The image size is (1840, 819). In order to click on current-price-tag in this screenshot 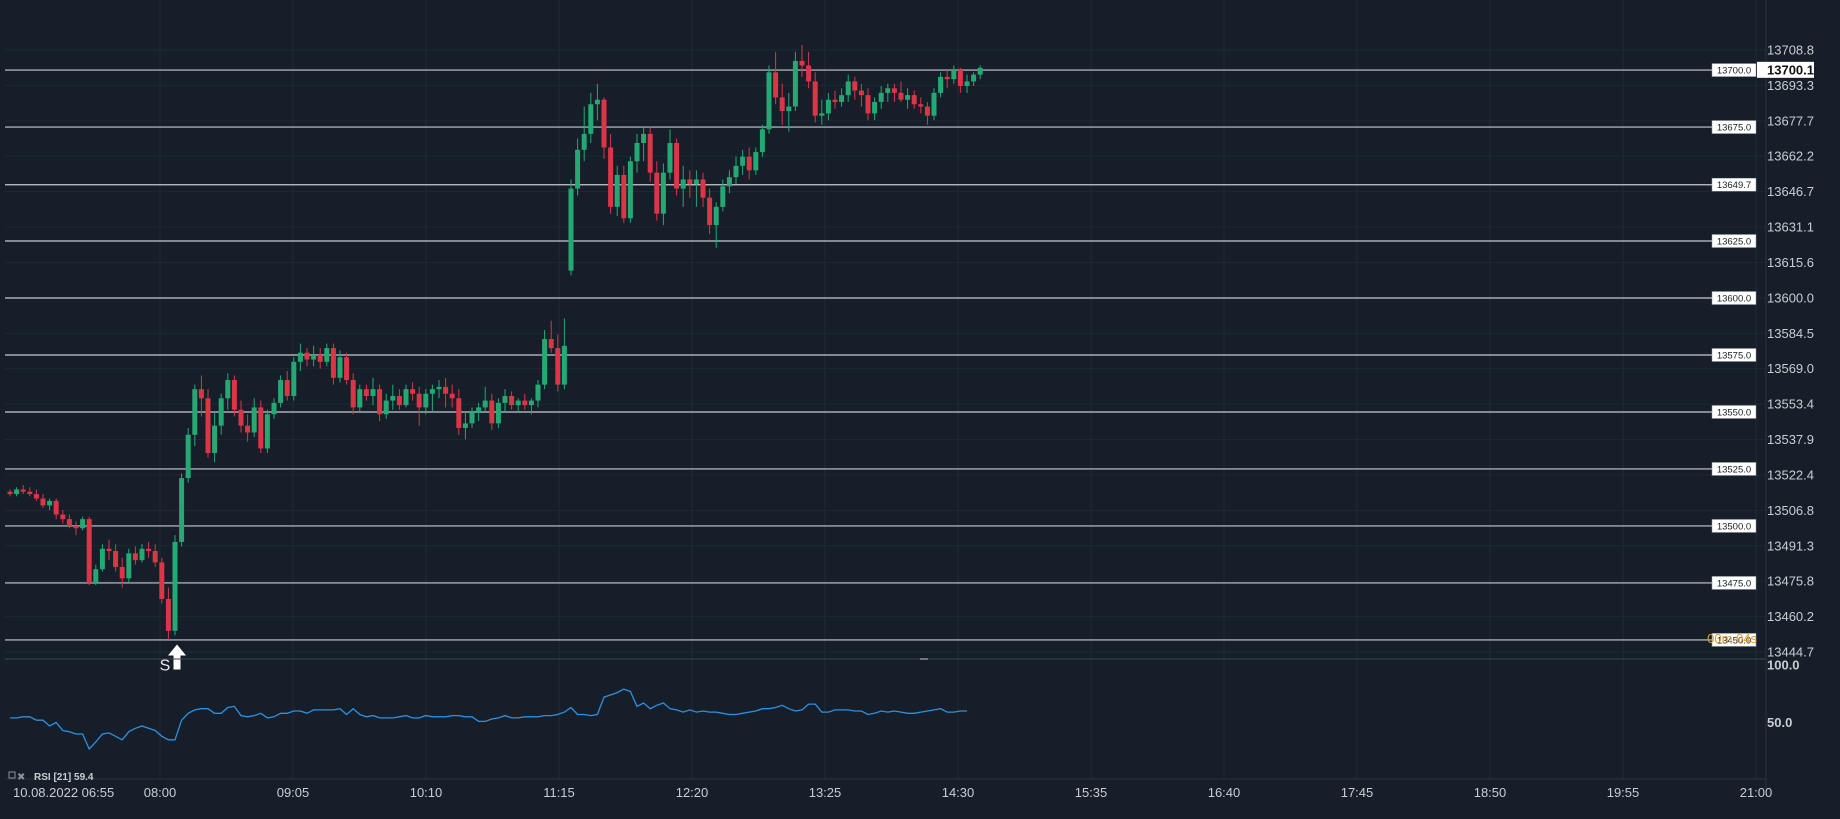, I will do `click(1785, 69)`.